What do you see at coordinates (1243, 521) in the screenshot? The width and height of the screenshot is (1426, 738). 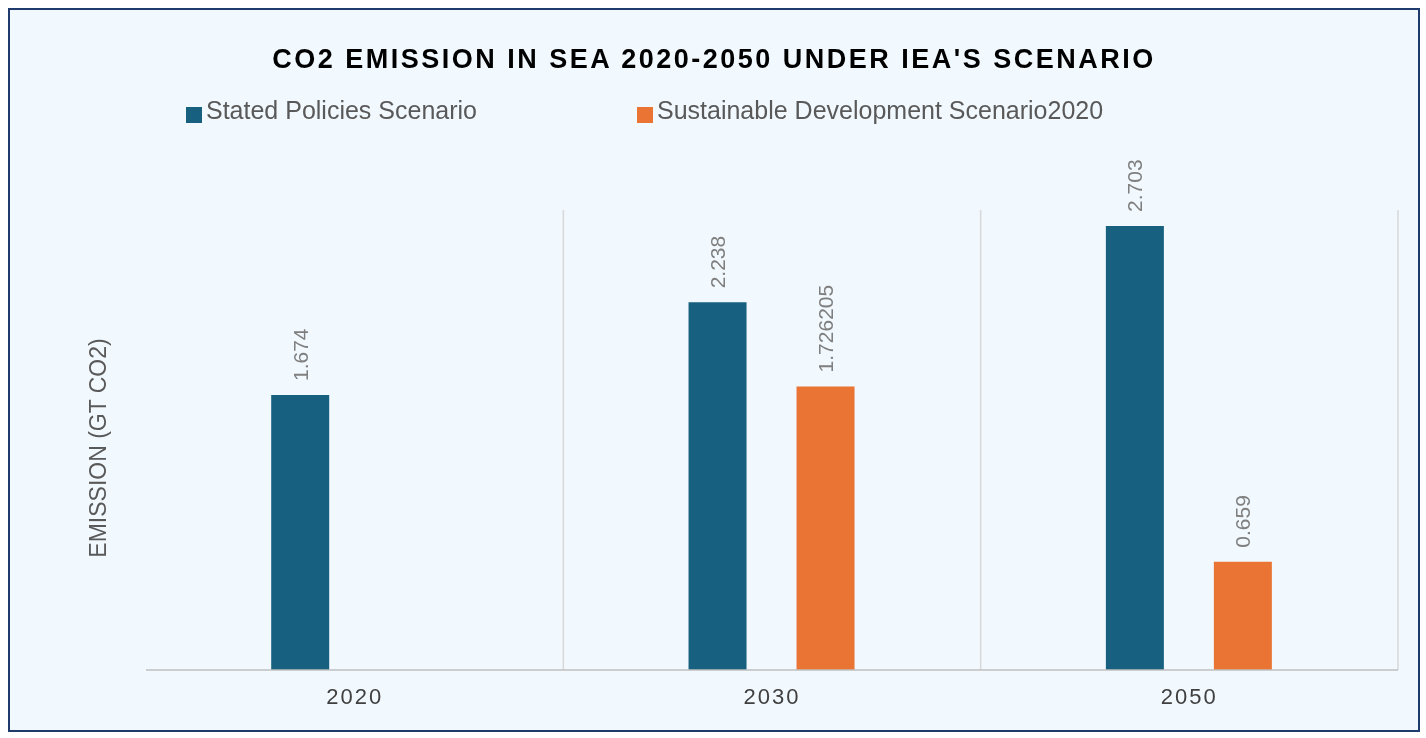 I see `data-label: 0.659` at bounding box center [1243, 521].